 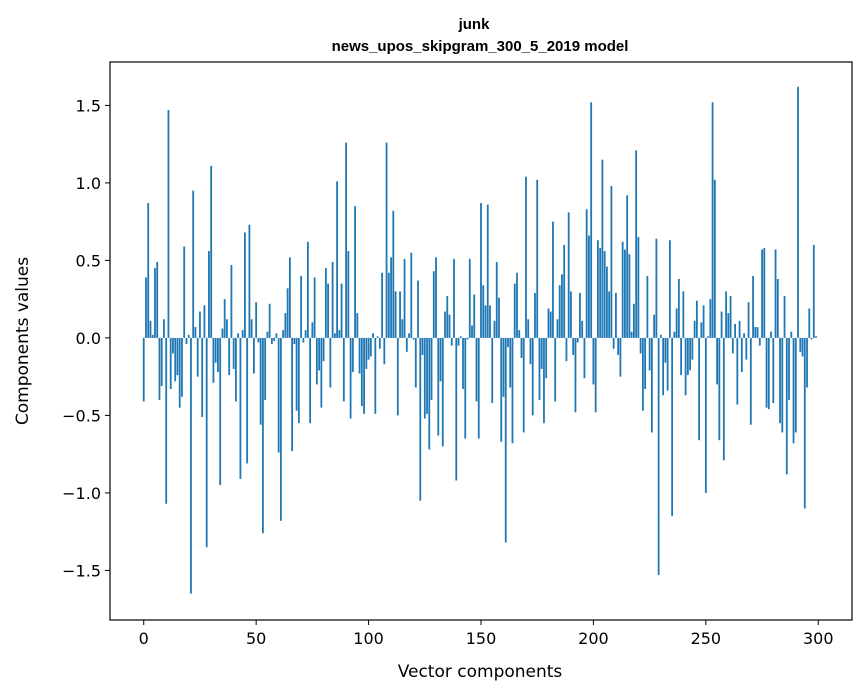 What do you see at coordinates (706, 638) in the screenshot?
I see `x-tick-label: 250` at bounding box center [706, 638].